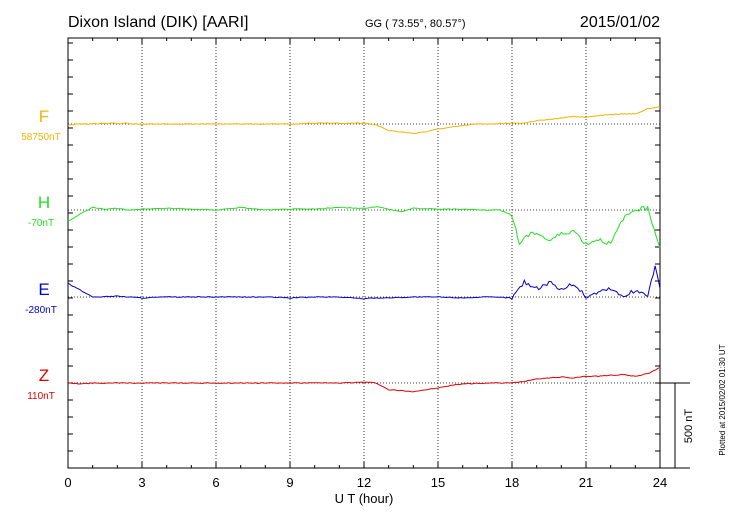  I want to click on series-baseline-f: 58750nT, so click(40, 137).